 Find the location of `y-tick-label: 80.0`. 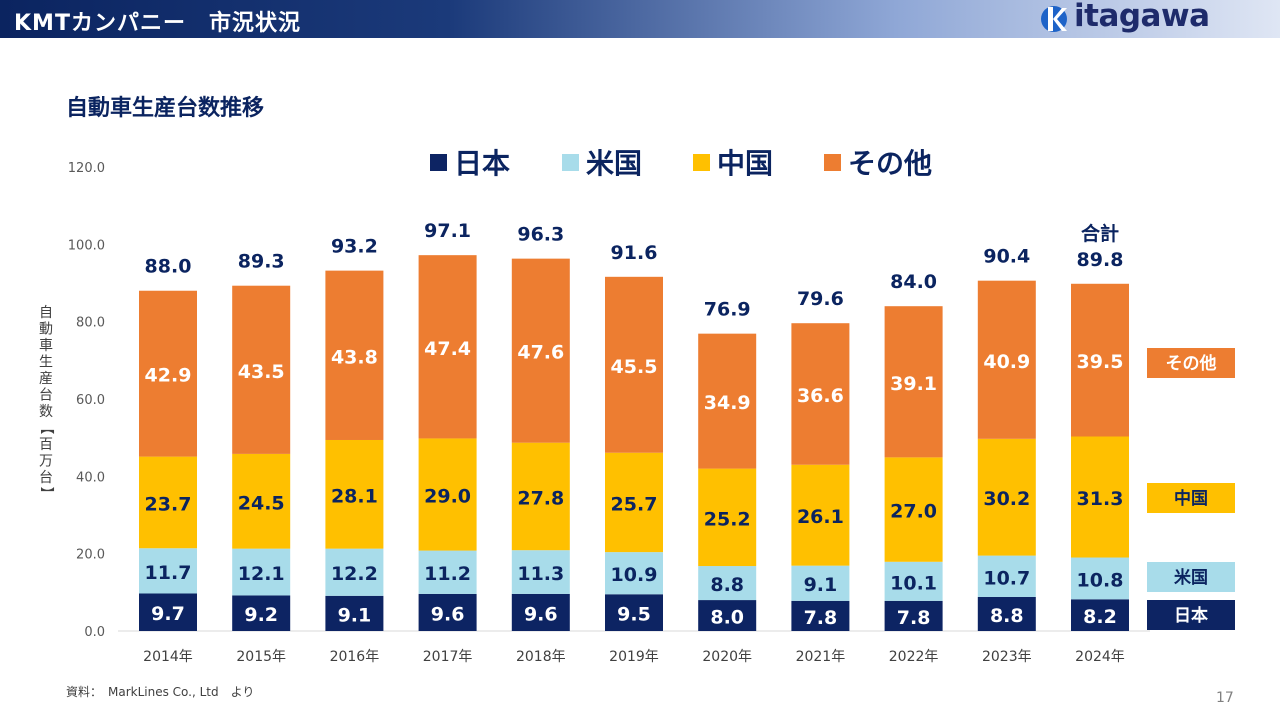

y-tick-label: 80.0 is located at coordinates (90, 323).